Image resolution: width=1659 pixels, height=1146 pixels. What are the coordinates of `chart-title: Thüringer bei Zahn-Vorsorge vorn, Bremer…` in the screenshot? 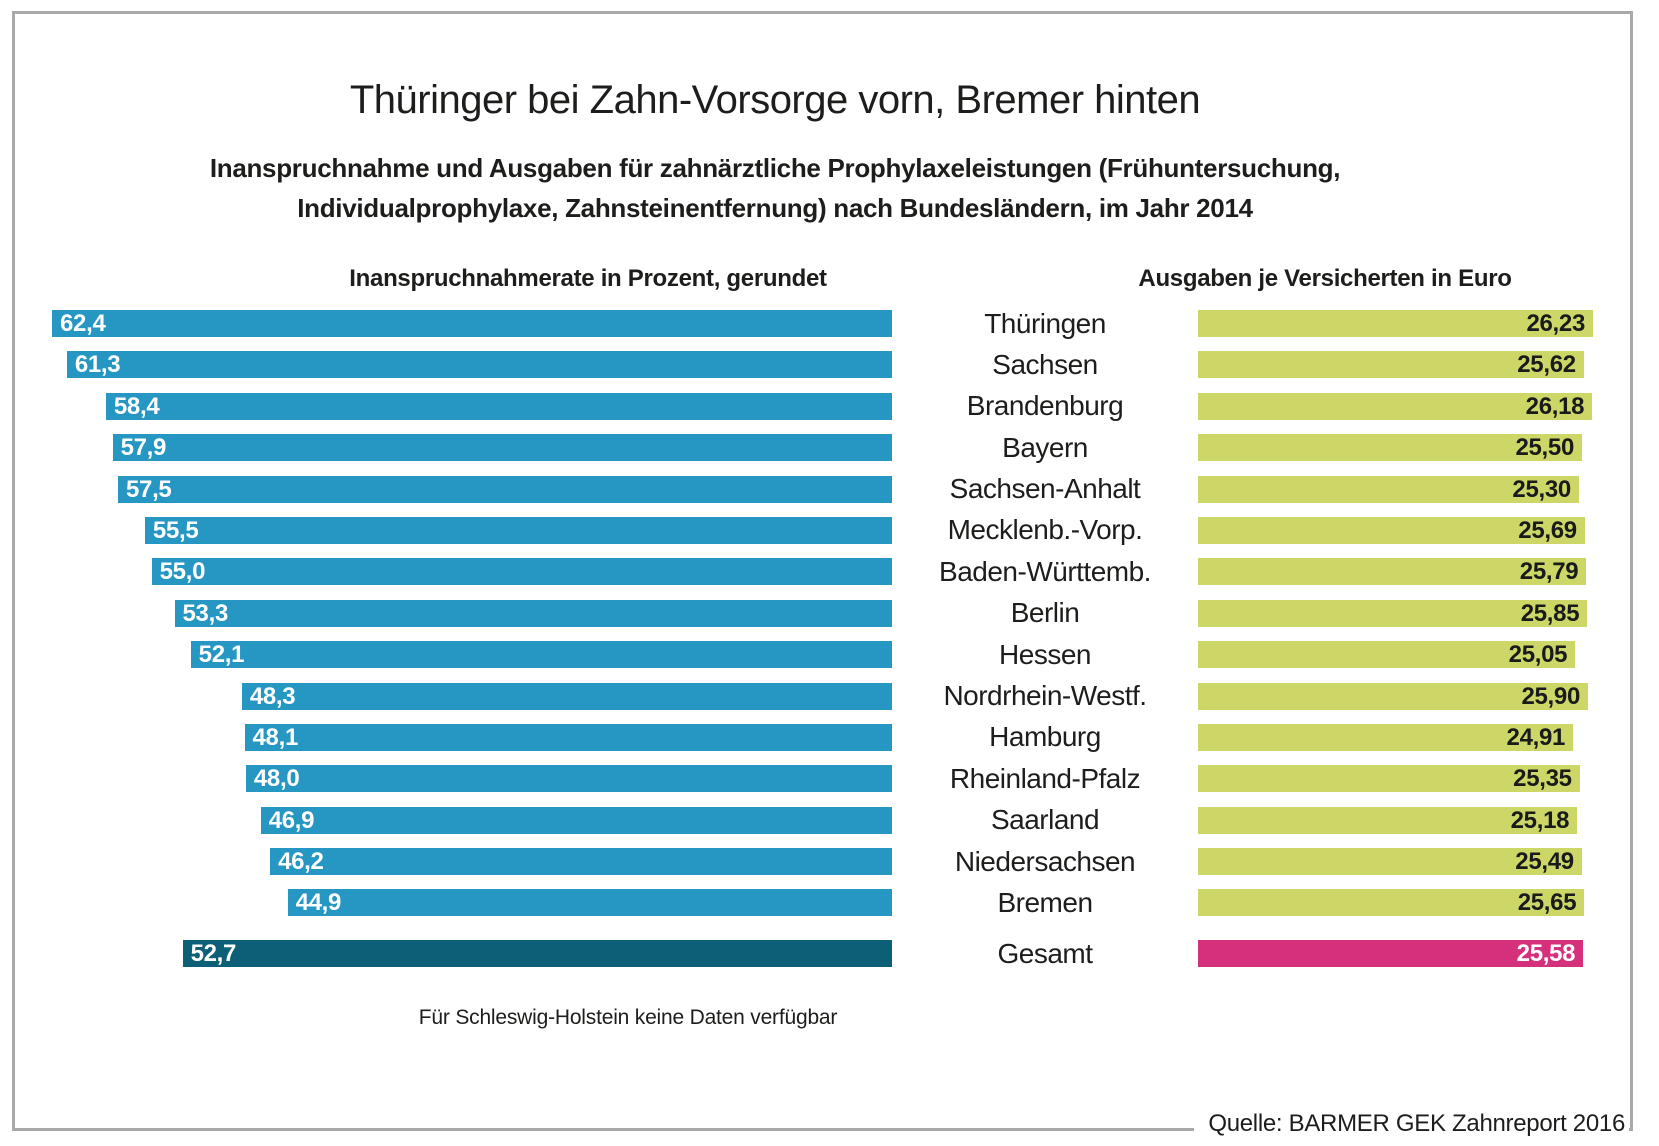 It's located at (775, 100).